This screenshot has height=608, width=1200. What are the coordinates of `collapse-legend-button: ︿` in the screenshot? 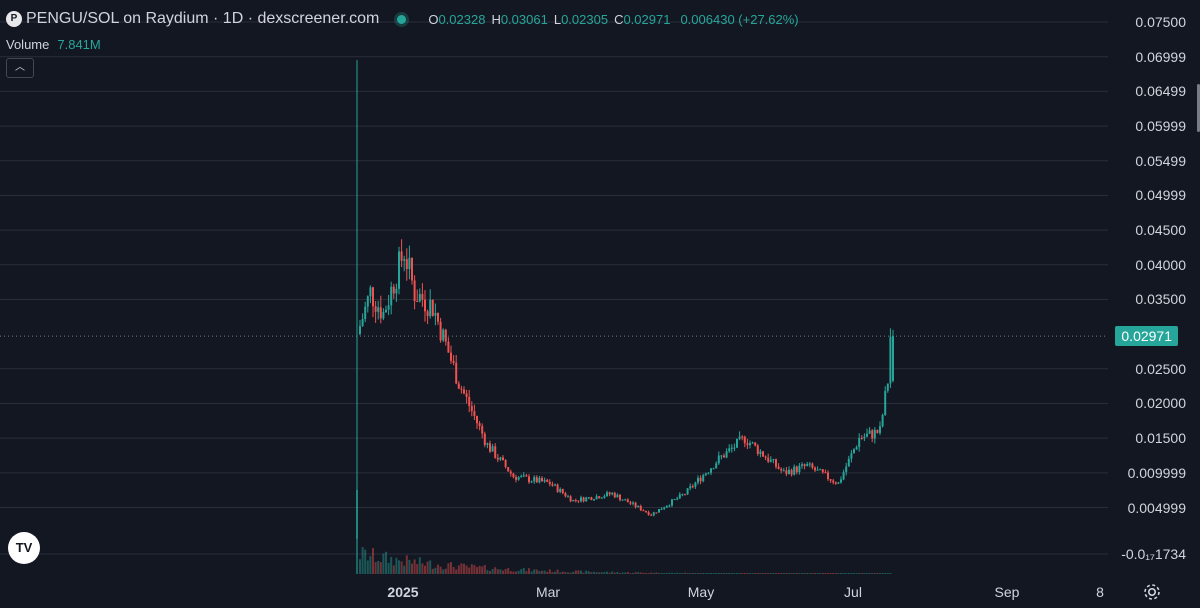 It's located at (20, 68).